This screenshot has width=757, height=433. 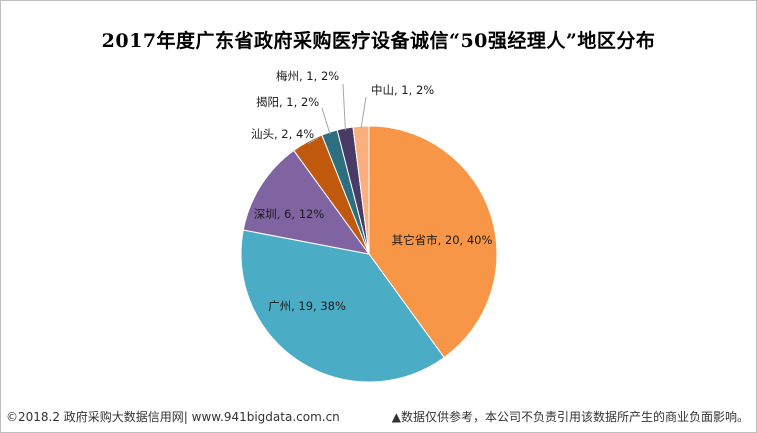 What do you see at coordinates (570, 417) in the screenshot?
I see `footer-disclaimer: ▲数据仅供参考，本公司不负责引用该数据所产生的商业负面影响。` at bounding box center [570, 417].